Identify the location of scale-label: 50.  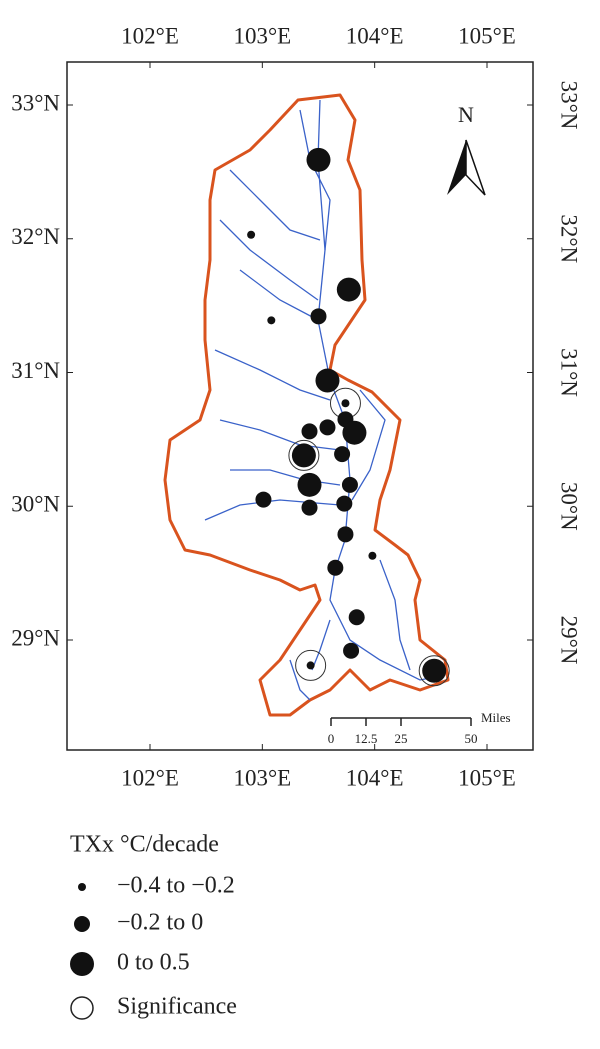
(471, 738).